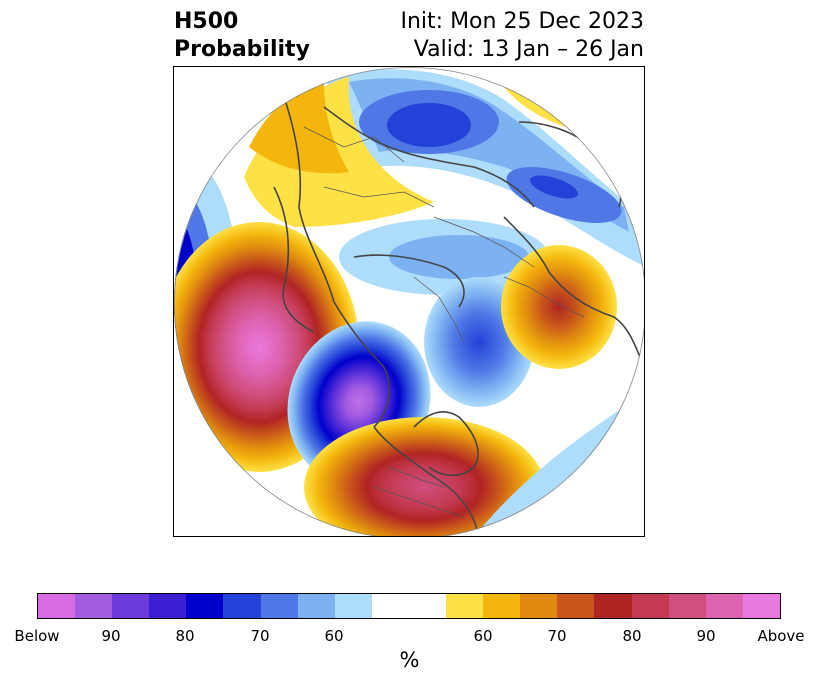  I want to click on tick-label: Below, so click(37, 636).